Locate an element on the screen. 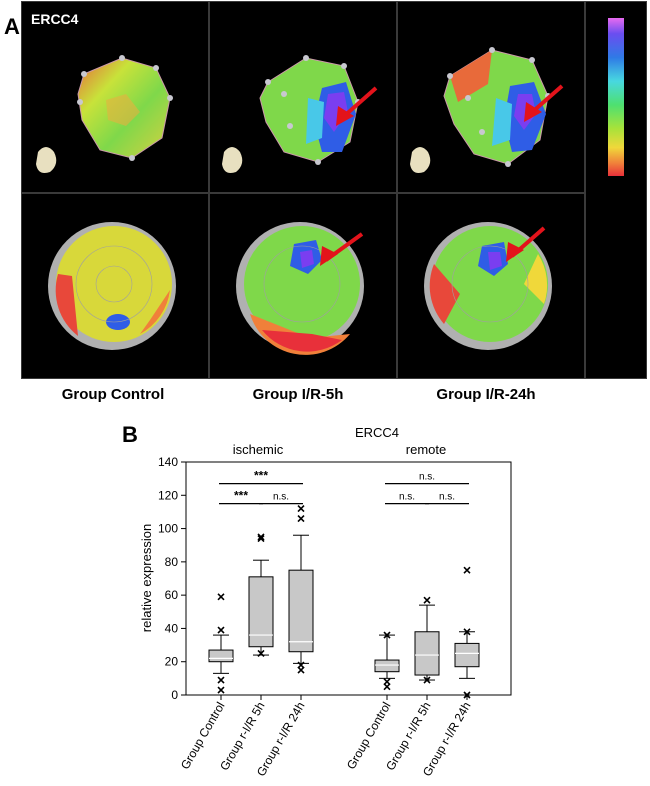 The width and height of the screenshot is (650, 786). bullseye-ir5h is located at coordinates (300, 288).